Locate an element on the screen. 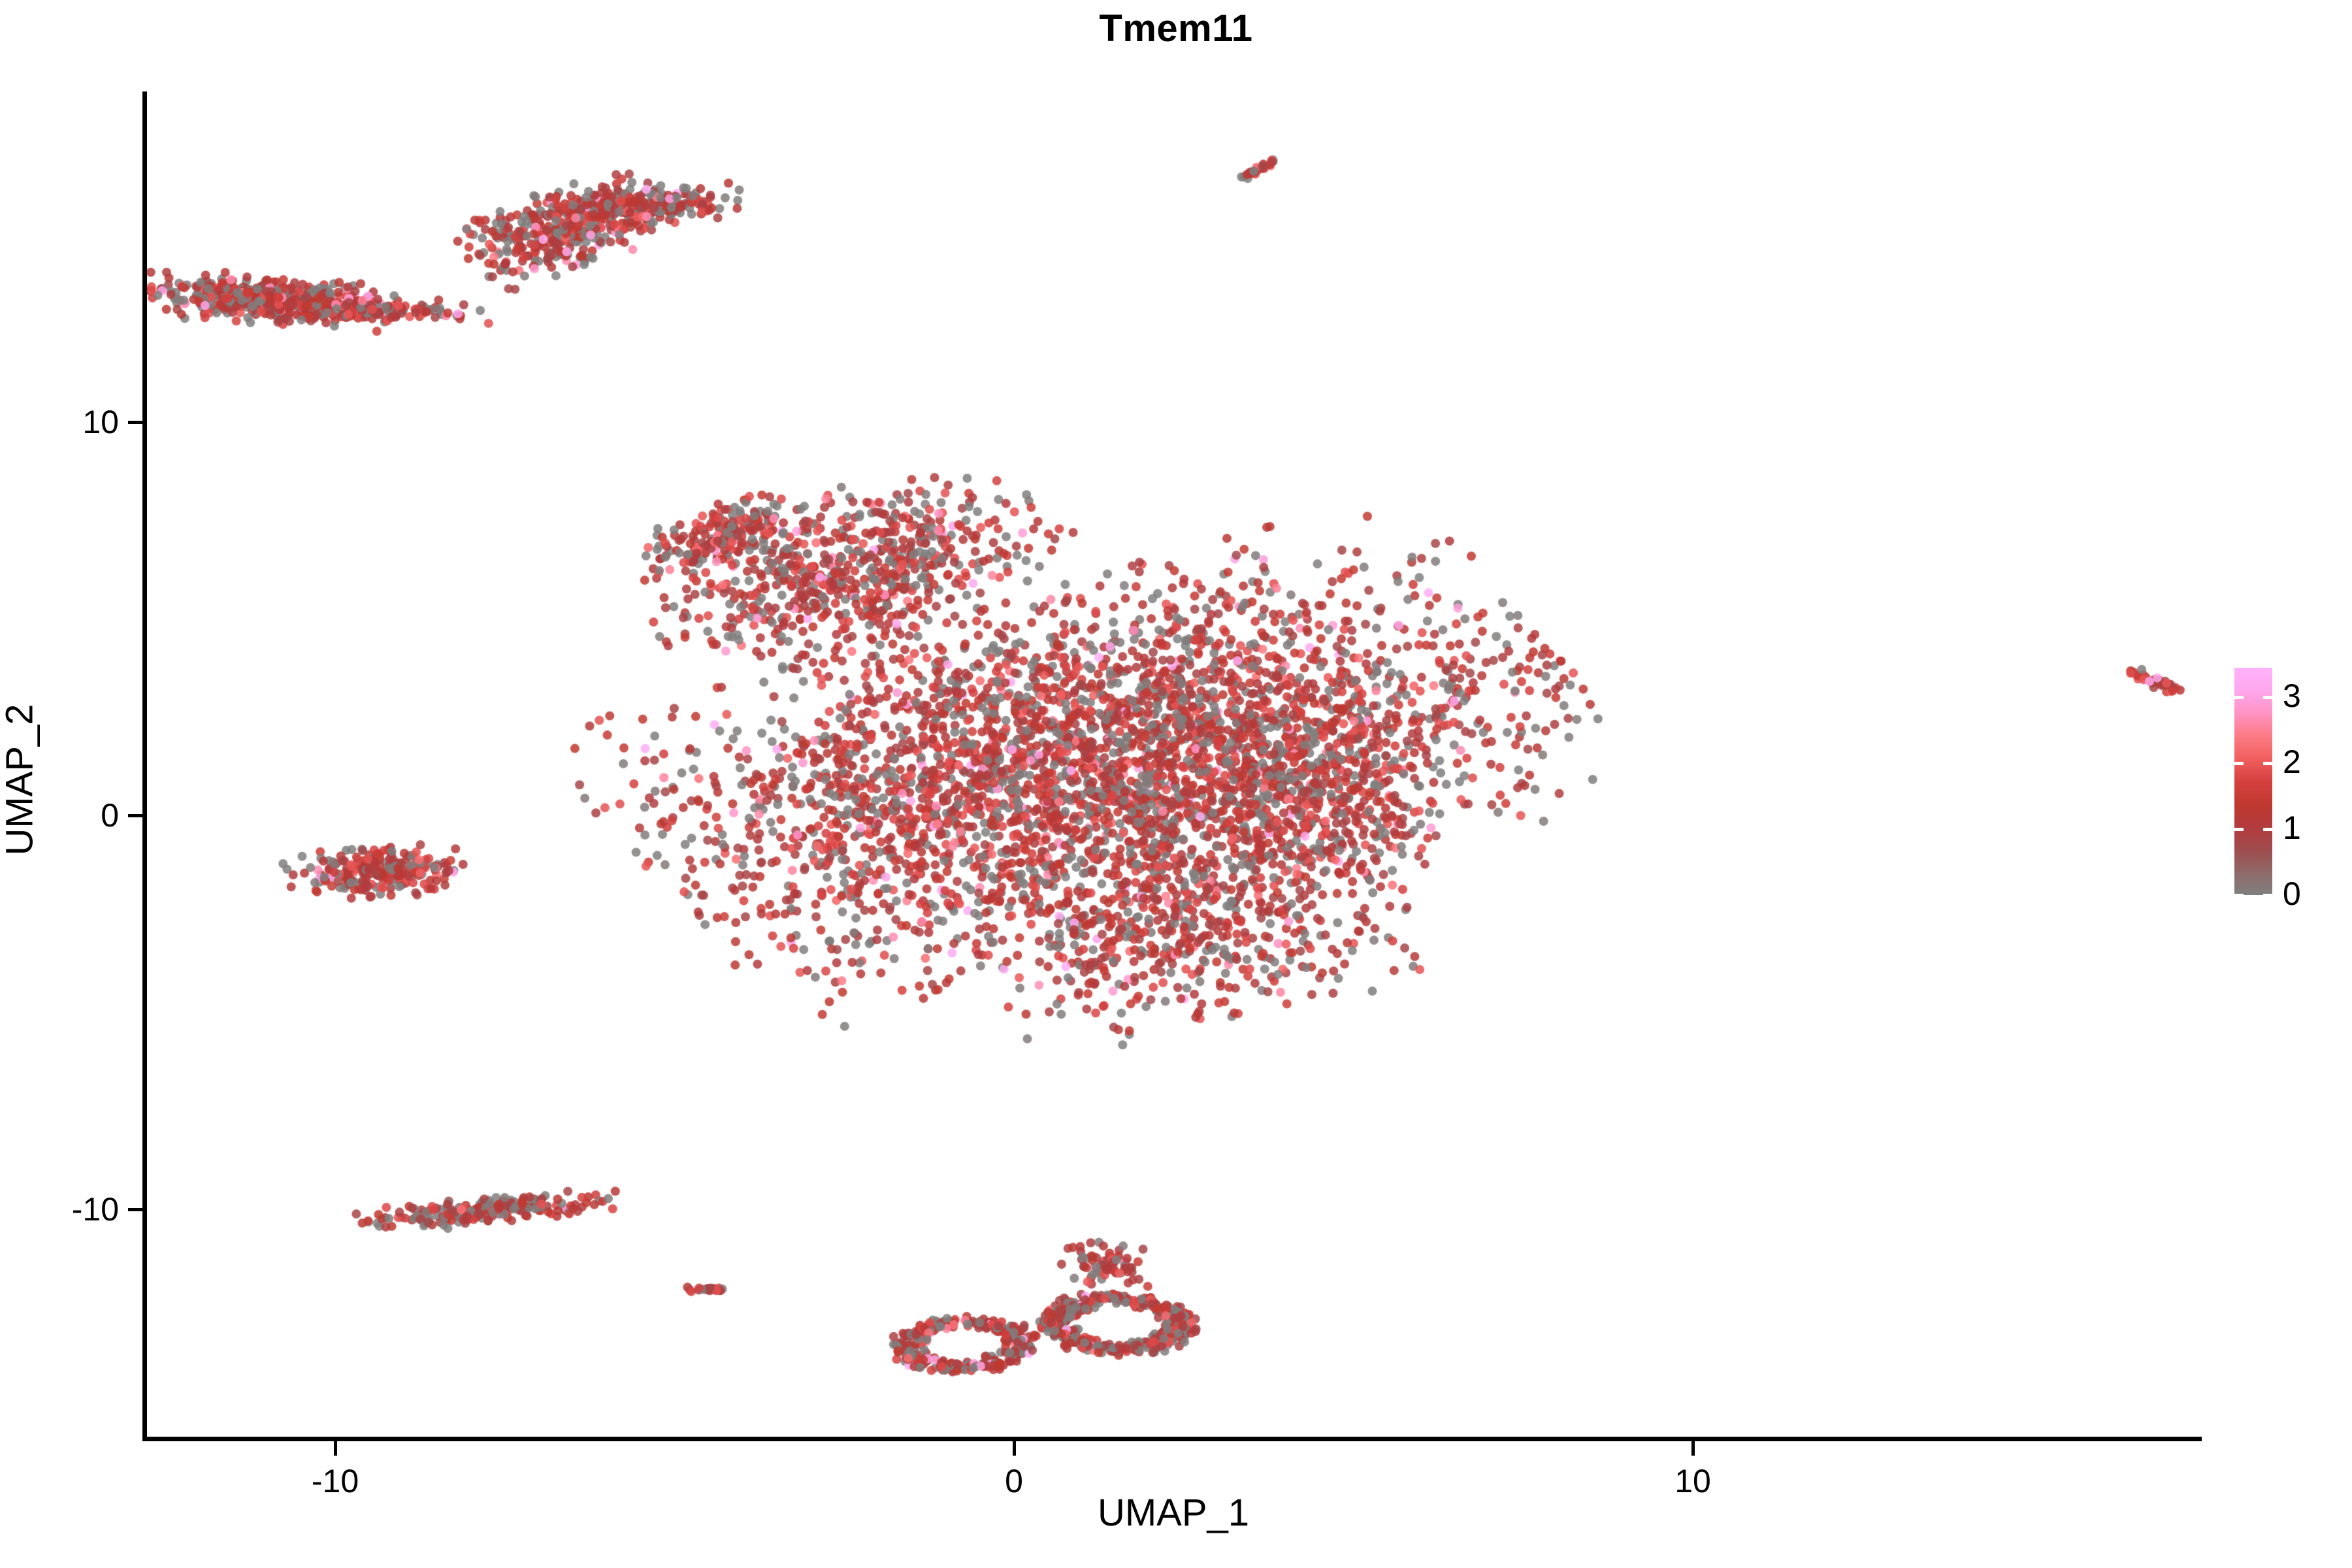 Image resolution: width=2352 pixels, height=1568 pixels. x-axis-line is located at coordinates (1172, 1439).